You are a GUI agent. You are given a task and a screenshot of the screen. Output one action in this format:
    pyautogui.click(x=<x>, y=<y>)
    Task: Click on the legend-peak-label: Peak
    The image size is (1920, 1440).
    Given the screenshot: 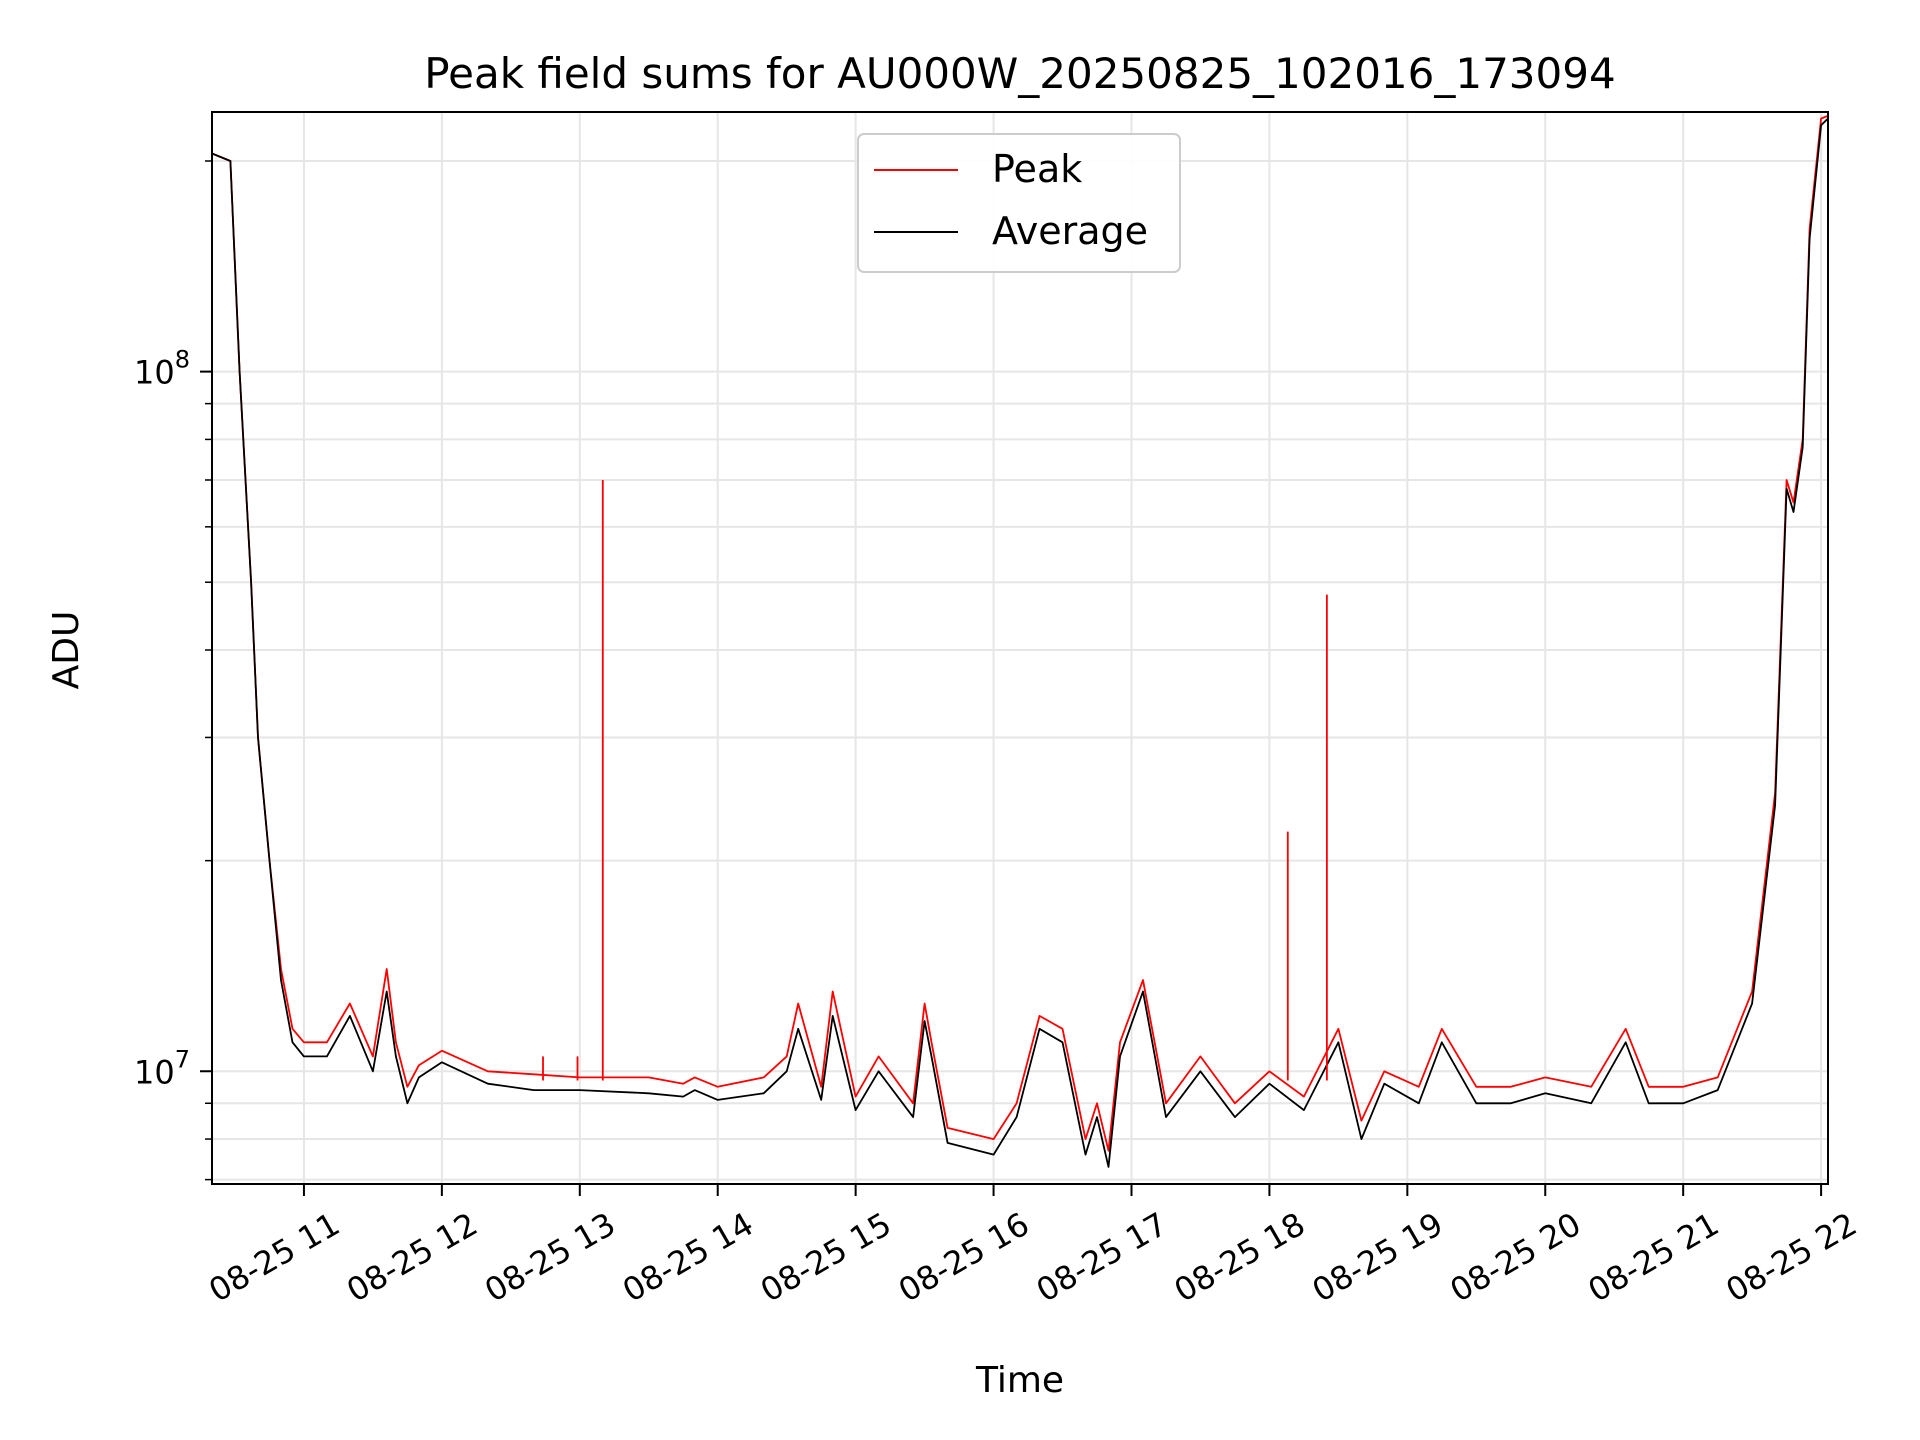 What is the action you would take?
    pyautogui.click(x=1037, y=169)
    